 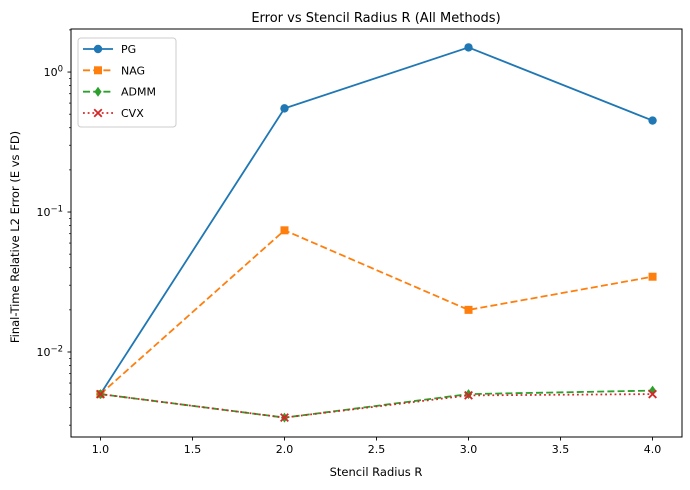 I want to click on x-tick-label: 1.5, so click(x=193, y=449).